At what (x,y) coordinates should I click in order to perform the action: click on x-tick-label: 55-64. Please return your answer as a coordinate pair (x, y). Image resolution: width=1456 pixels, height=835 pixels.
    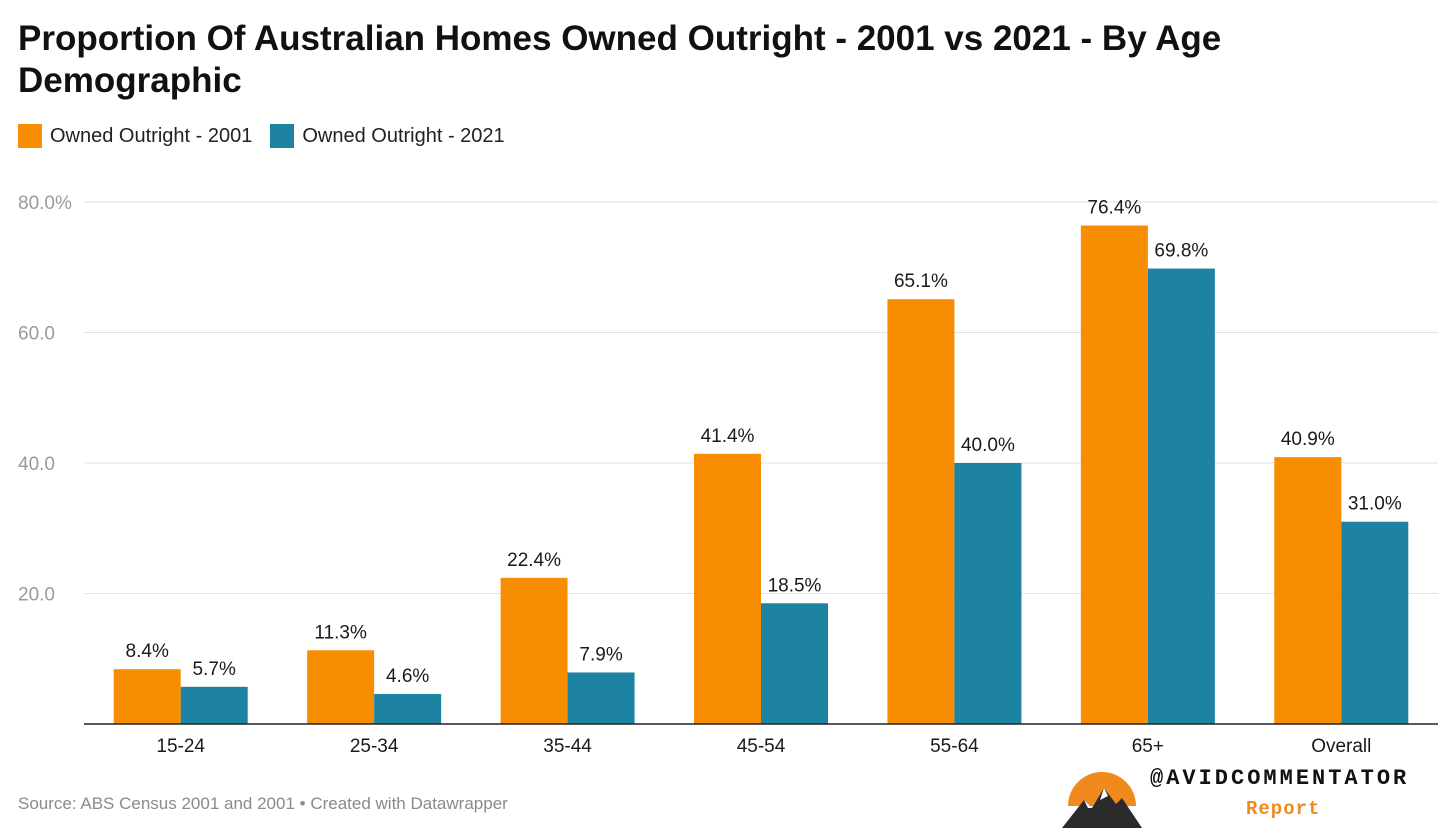
    Looking at the image, I should click on (954, 746).